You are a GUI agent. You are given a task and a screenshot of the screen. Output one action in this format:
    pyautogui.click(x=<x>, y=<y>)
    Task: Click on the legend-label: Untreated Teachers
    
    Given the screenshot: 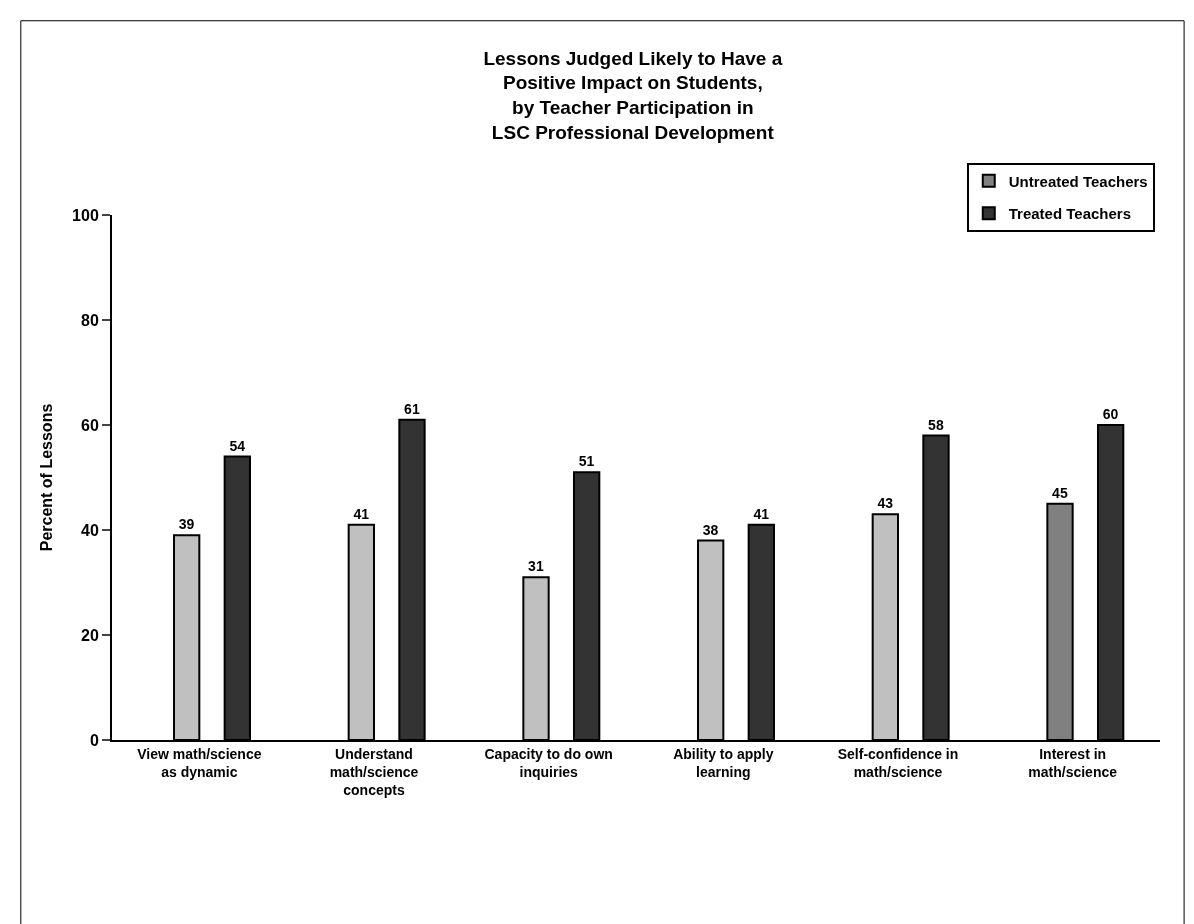 What is the action you would take?
    pyautogui.click(x=1078, y=181)
    